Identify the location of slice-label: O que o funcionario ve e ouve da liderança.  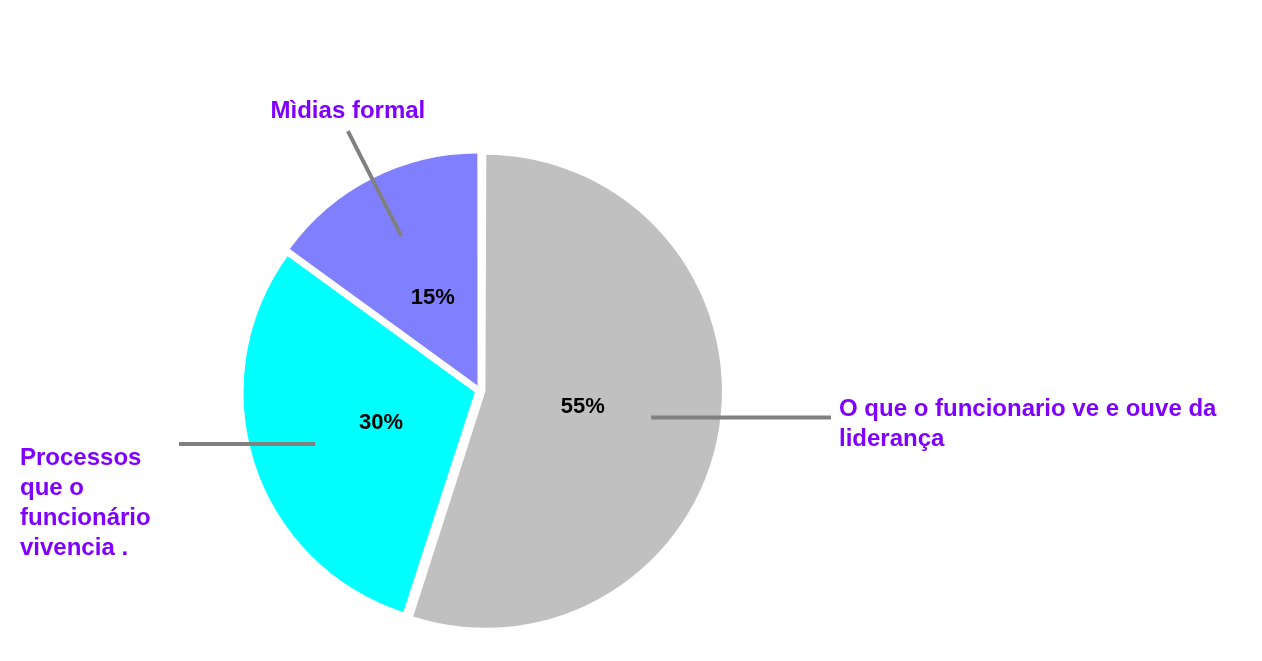
(1028, 423).